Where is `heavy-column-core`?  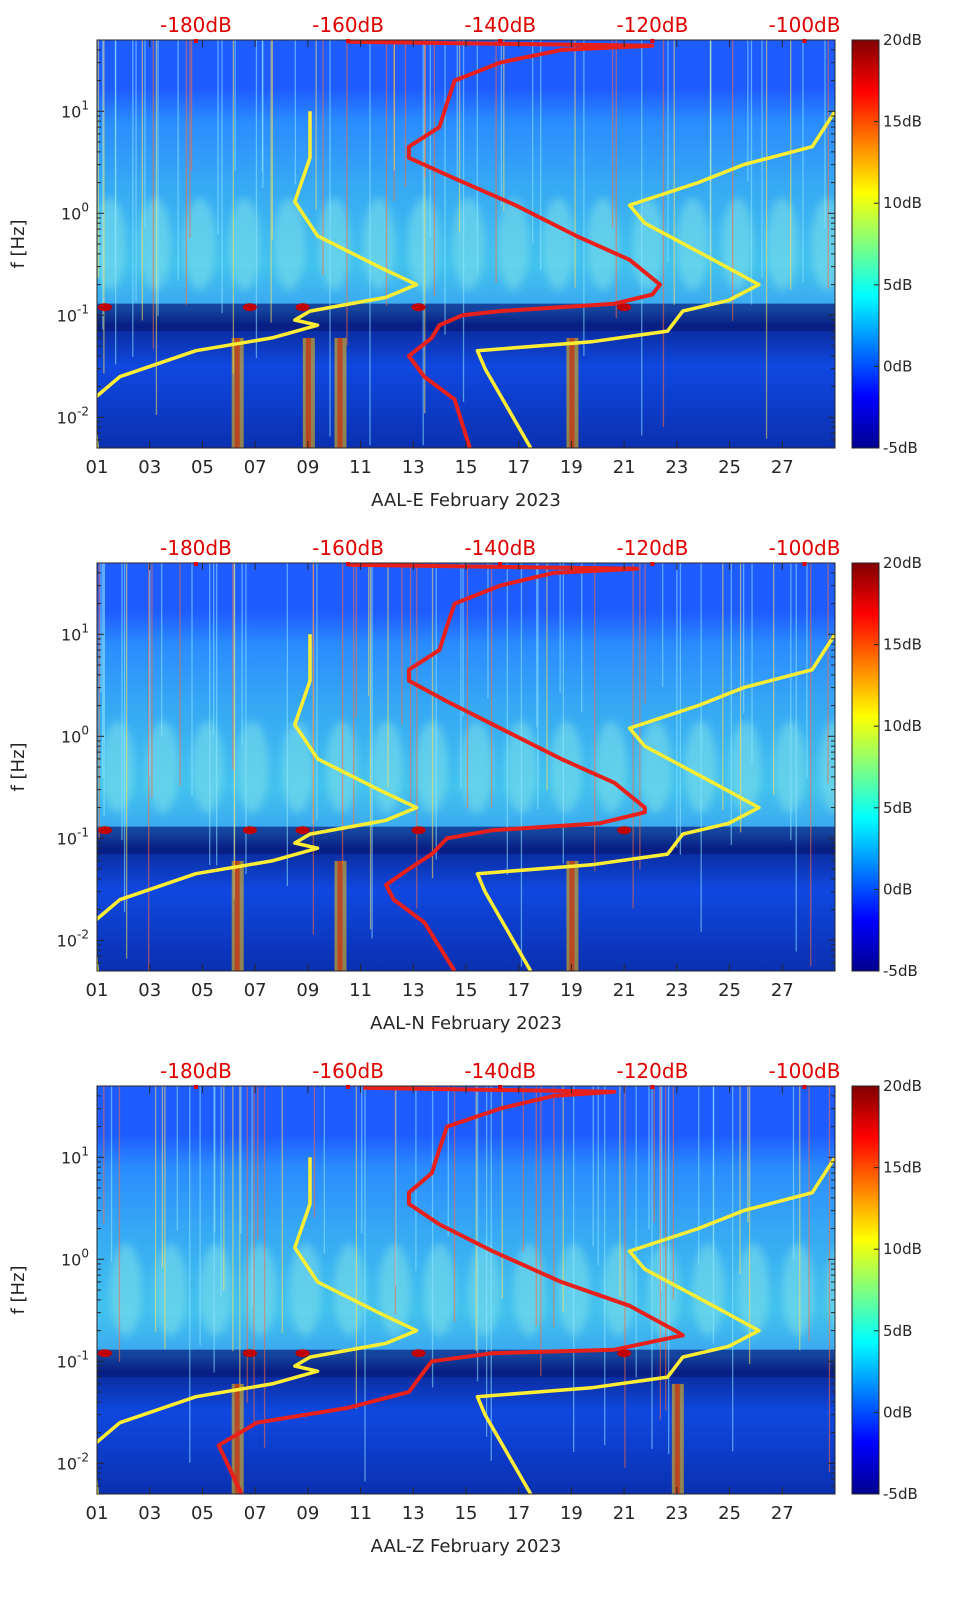
heavy-column-core is located at coordinates (572, 915).